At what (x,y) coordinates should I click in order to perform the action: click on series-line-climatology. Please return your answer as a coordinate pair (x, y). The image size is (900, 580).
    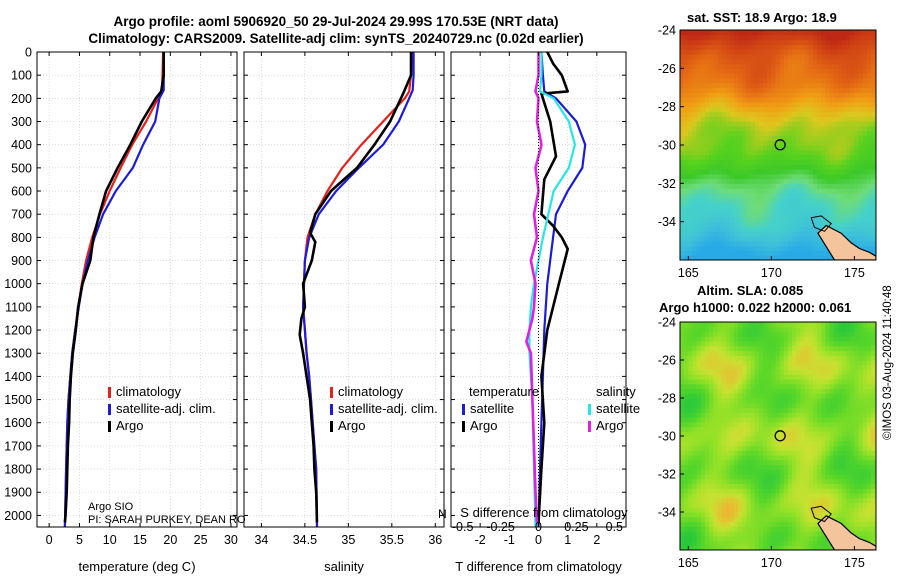
    Looking at the image, I should click on (357, 289).